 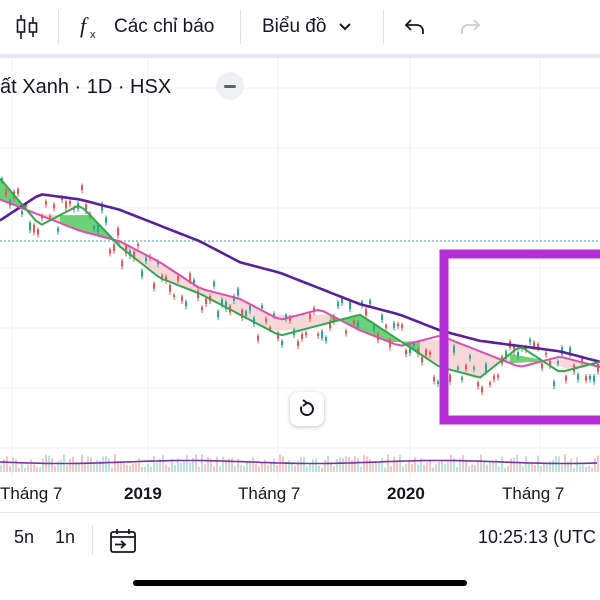 What do you see at coordinates (24, 537) in the screenshot?
I see `range-5n-button: 5n` at bounding box center [24, 537].